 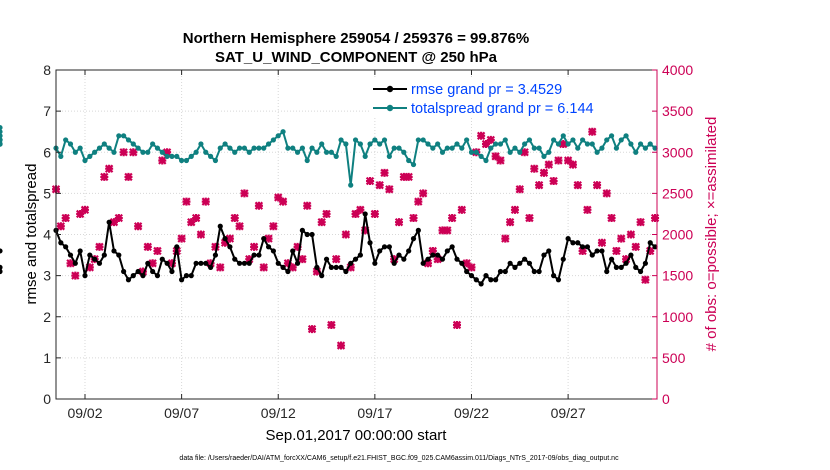 I want to click on x-tick-label: 09/07, so click(x=181, y=413).